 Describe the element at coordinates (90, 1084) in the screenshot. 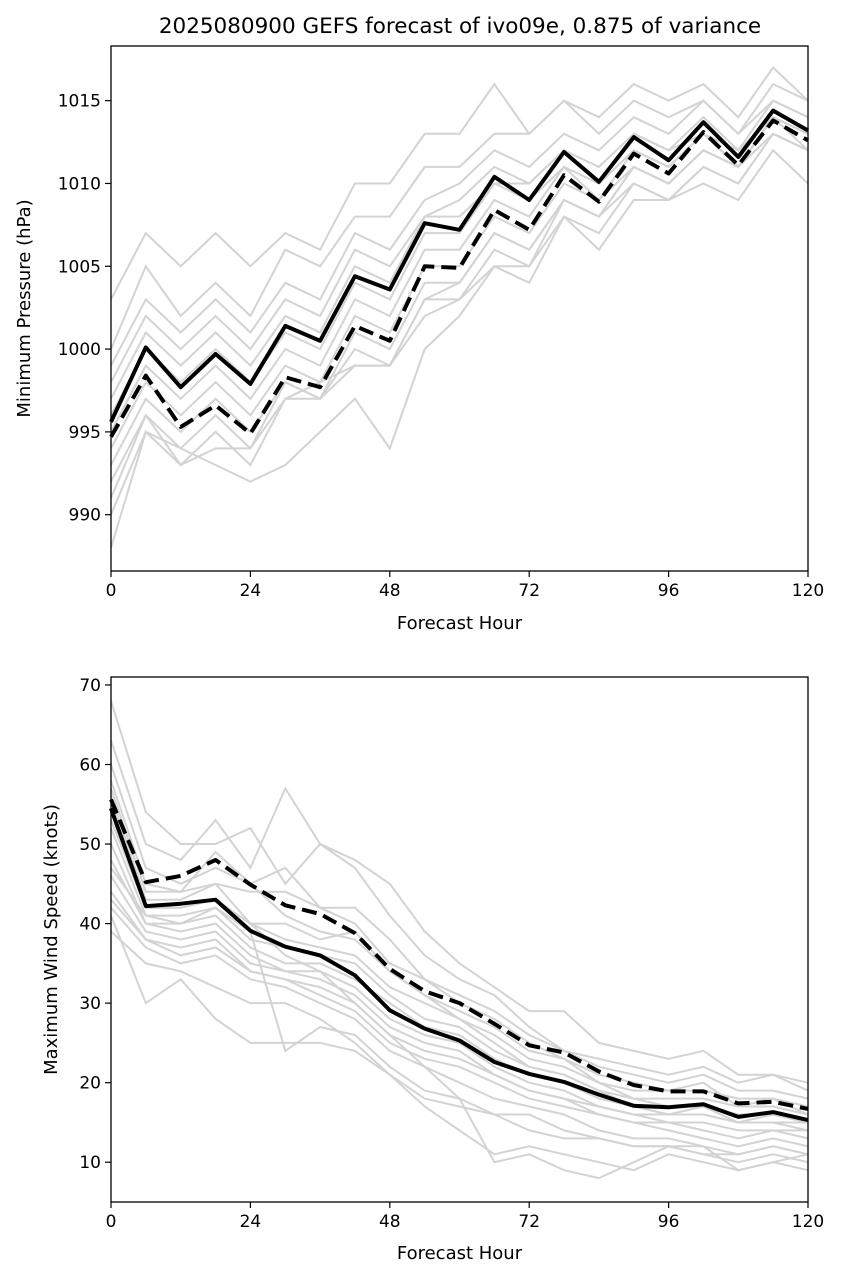

I see `wind-y-tick-label: 20` at that location.